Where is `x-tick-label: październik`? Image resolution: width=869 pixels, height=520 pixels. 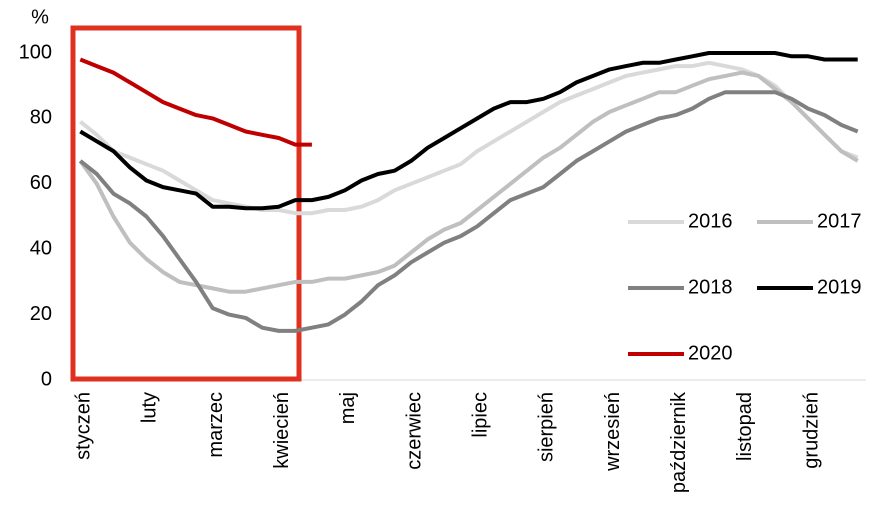
x-tick-label: październik is located at coordinates (679, 442).